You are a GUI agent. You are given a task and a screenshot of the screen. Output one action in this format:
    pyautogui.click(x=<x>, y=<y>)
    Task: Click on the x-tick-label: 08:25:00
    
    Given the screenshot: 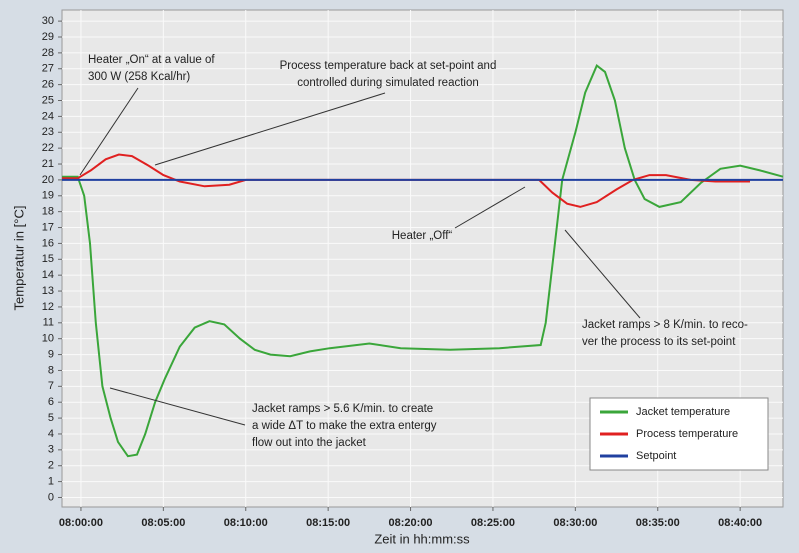 What is the action you would take?
    pyautogui.click(x=493, y=523)
    